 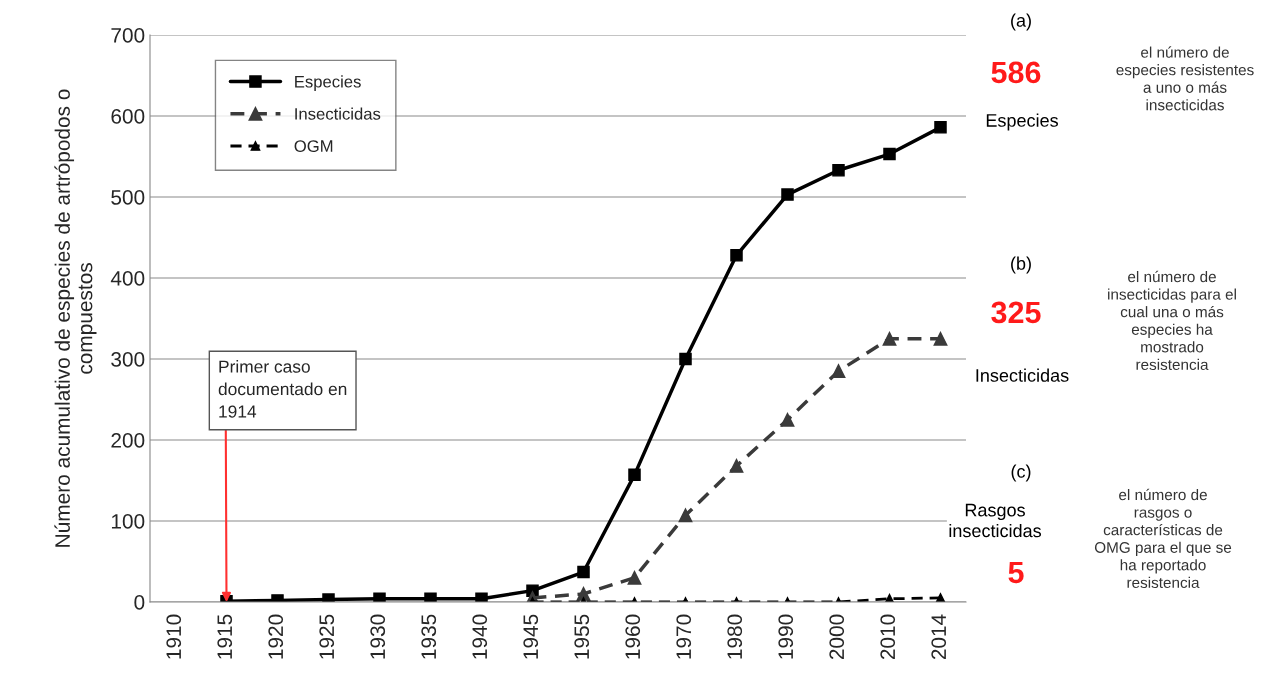 What do you see at coordinates (1172, 320) in the screenshot?
I see `text: el número de insecticidas para el cual una o más especies ha mostrado resistencia` at bounding box center [1172, 320].